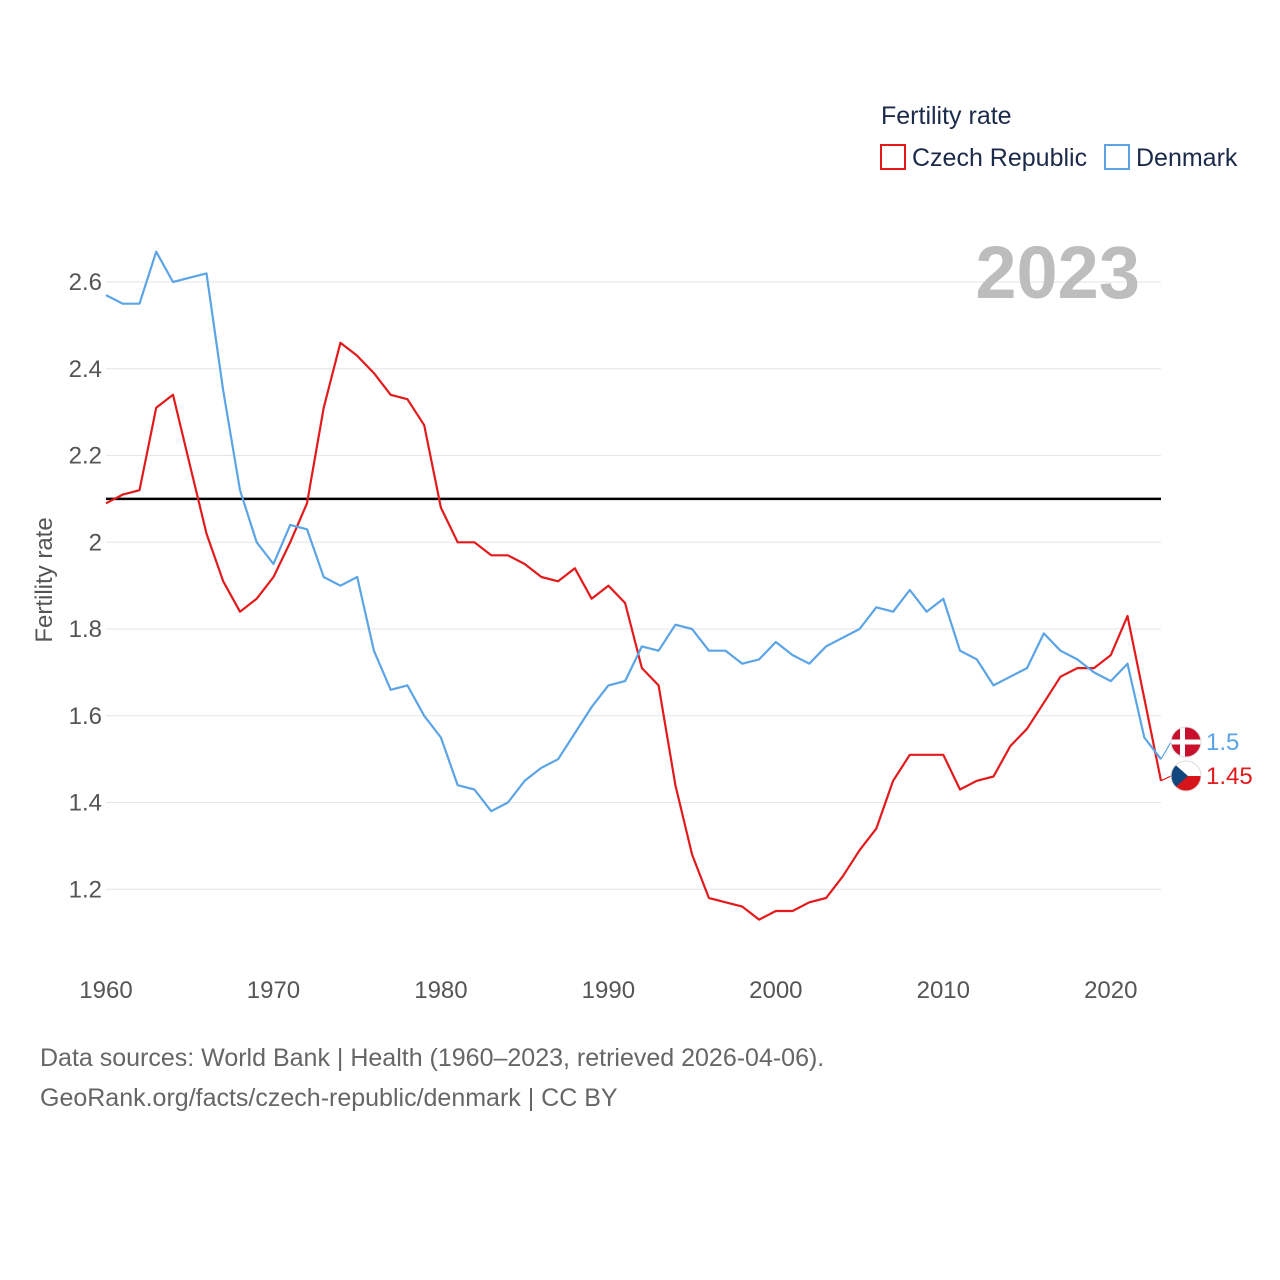  I want to click on connector-denmark, so click(1166, 750).